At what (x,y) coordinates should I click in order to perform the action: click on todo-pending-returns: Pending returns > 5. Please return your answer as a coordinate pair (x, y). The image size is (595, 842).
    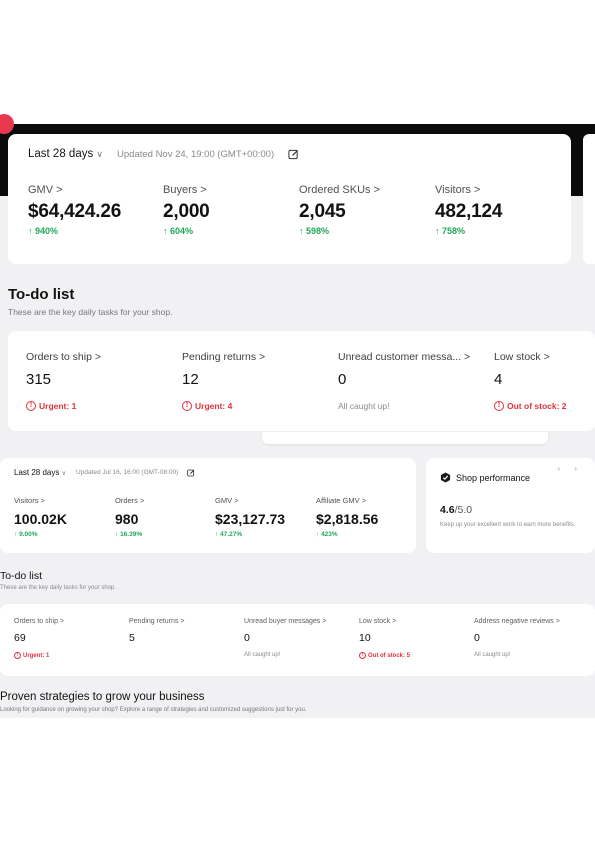
    Looking at the image, I should click on (157, 631).